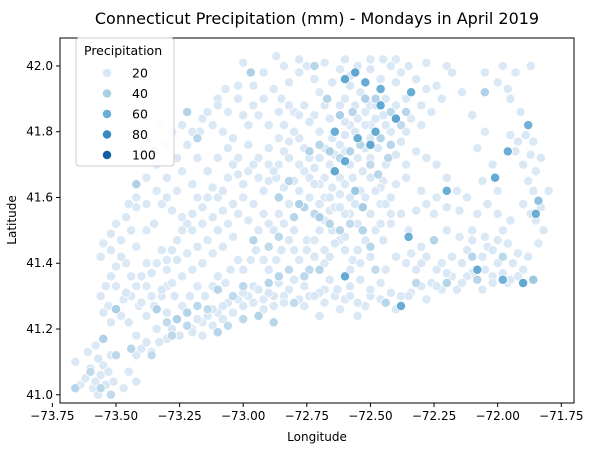 This screenshot has height=455, width=590. What do you see at coordinates (125, 102) in the screenshot?
I see `legend: Precipitation 20 40 60 80 100` at bounding box center [125, 102].